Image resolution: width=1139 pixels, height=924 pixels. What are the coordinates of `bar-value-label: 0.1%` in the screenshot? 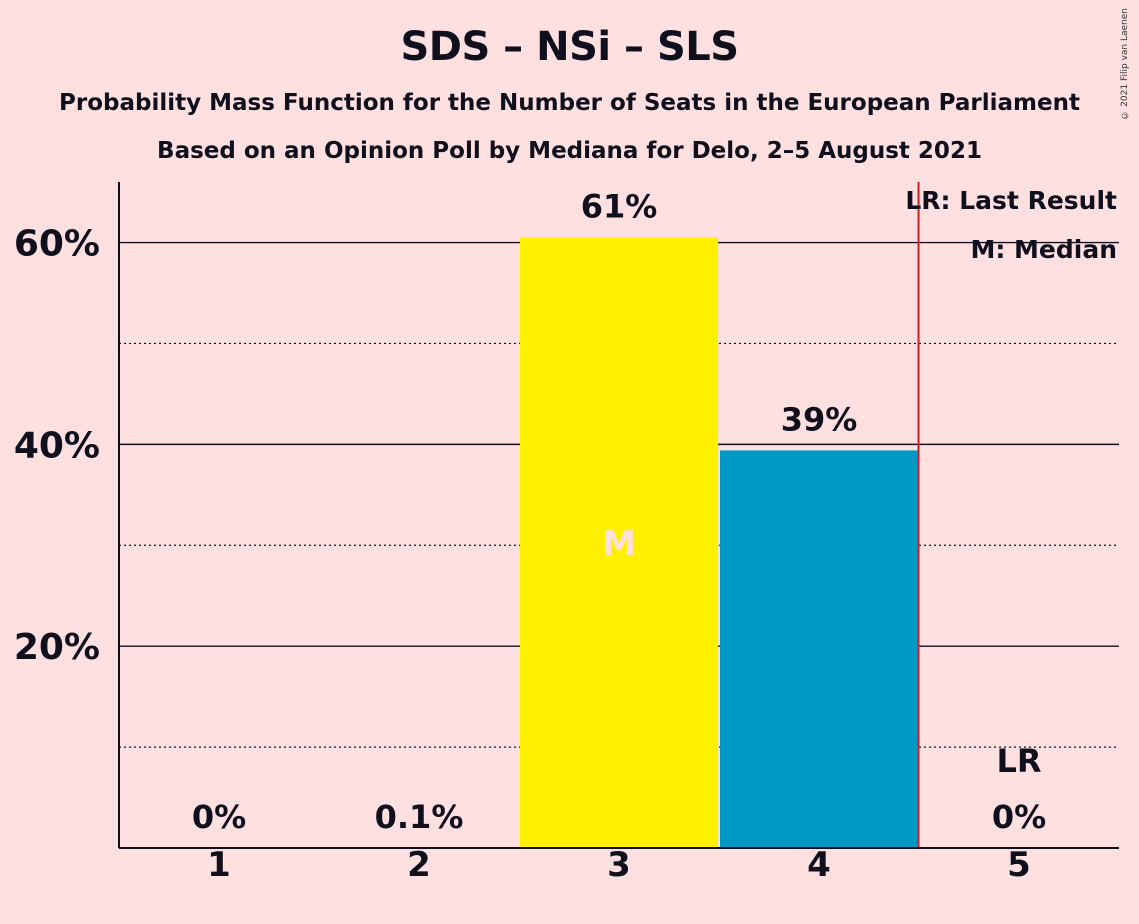 It's located at (419, 817).